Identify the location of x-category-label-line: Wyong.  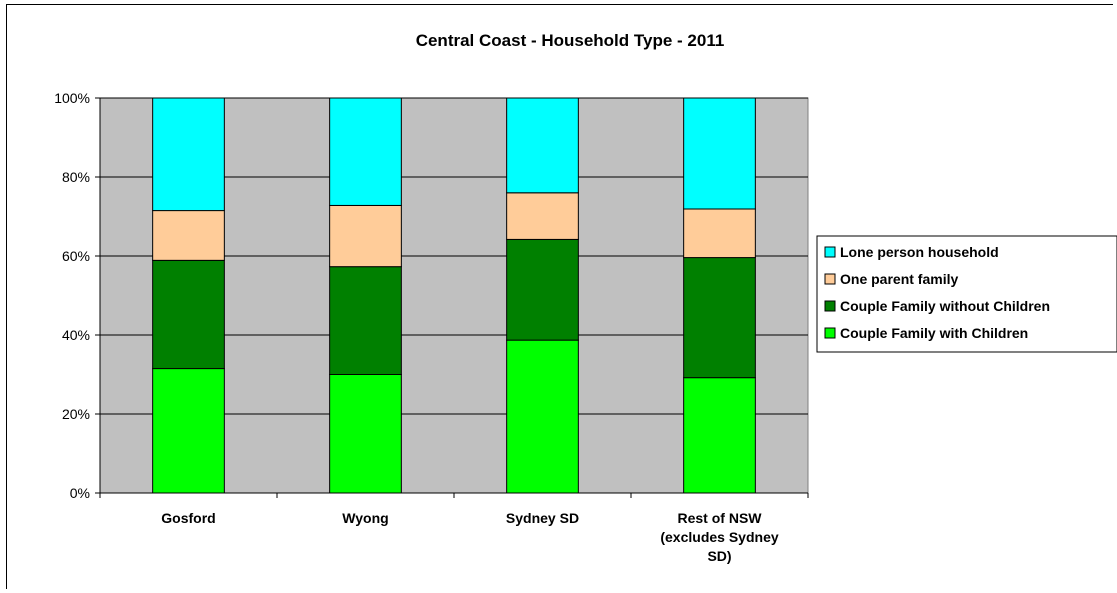
(365, 518).